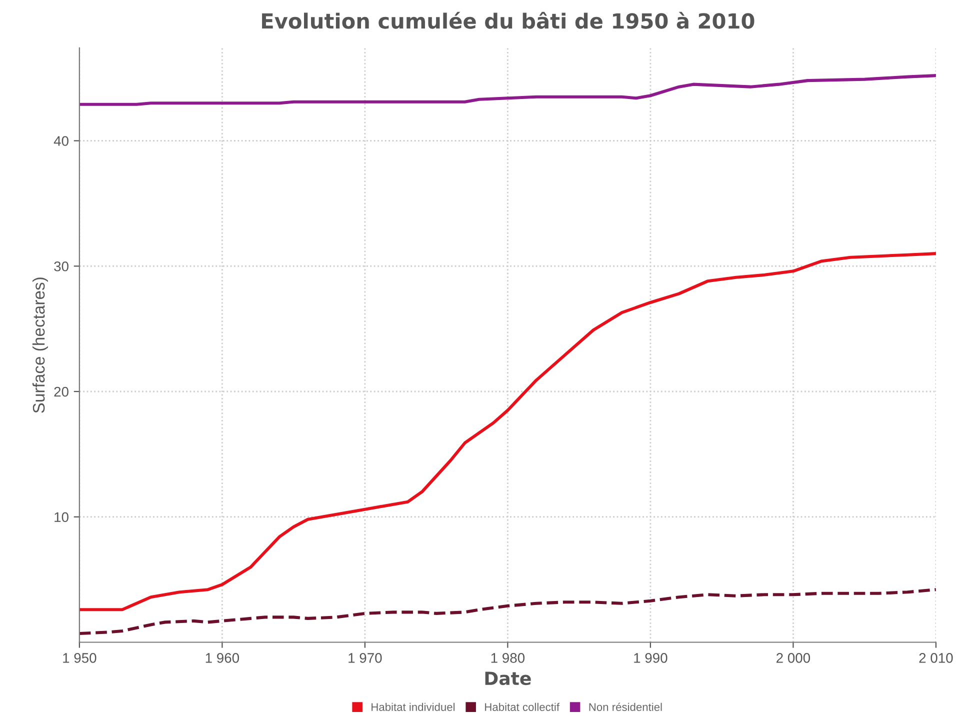 This screenshot has height=716, width=957. Describe the element at coordinates (61, 391) in the screenshot. I see `y-tick-label: 20` at that location.